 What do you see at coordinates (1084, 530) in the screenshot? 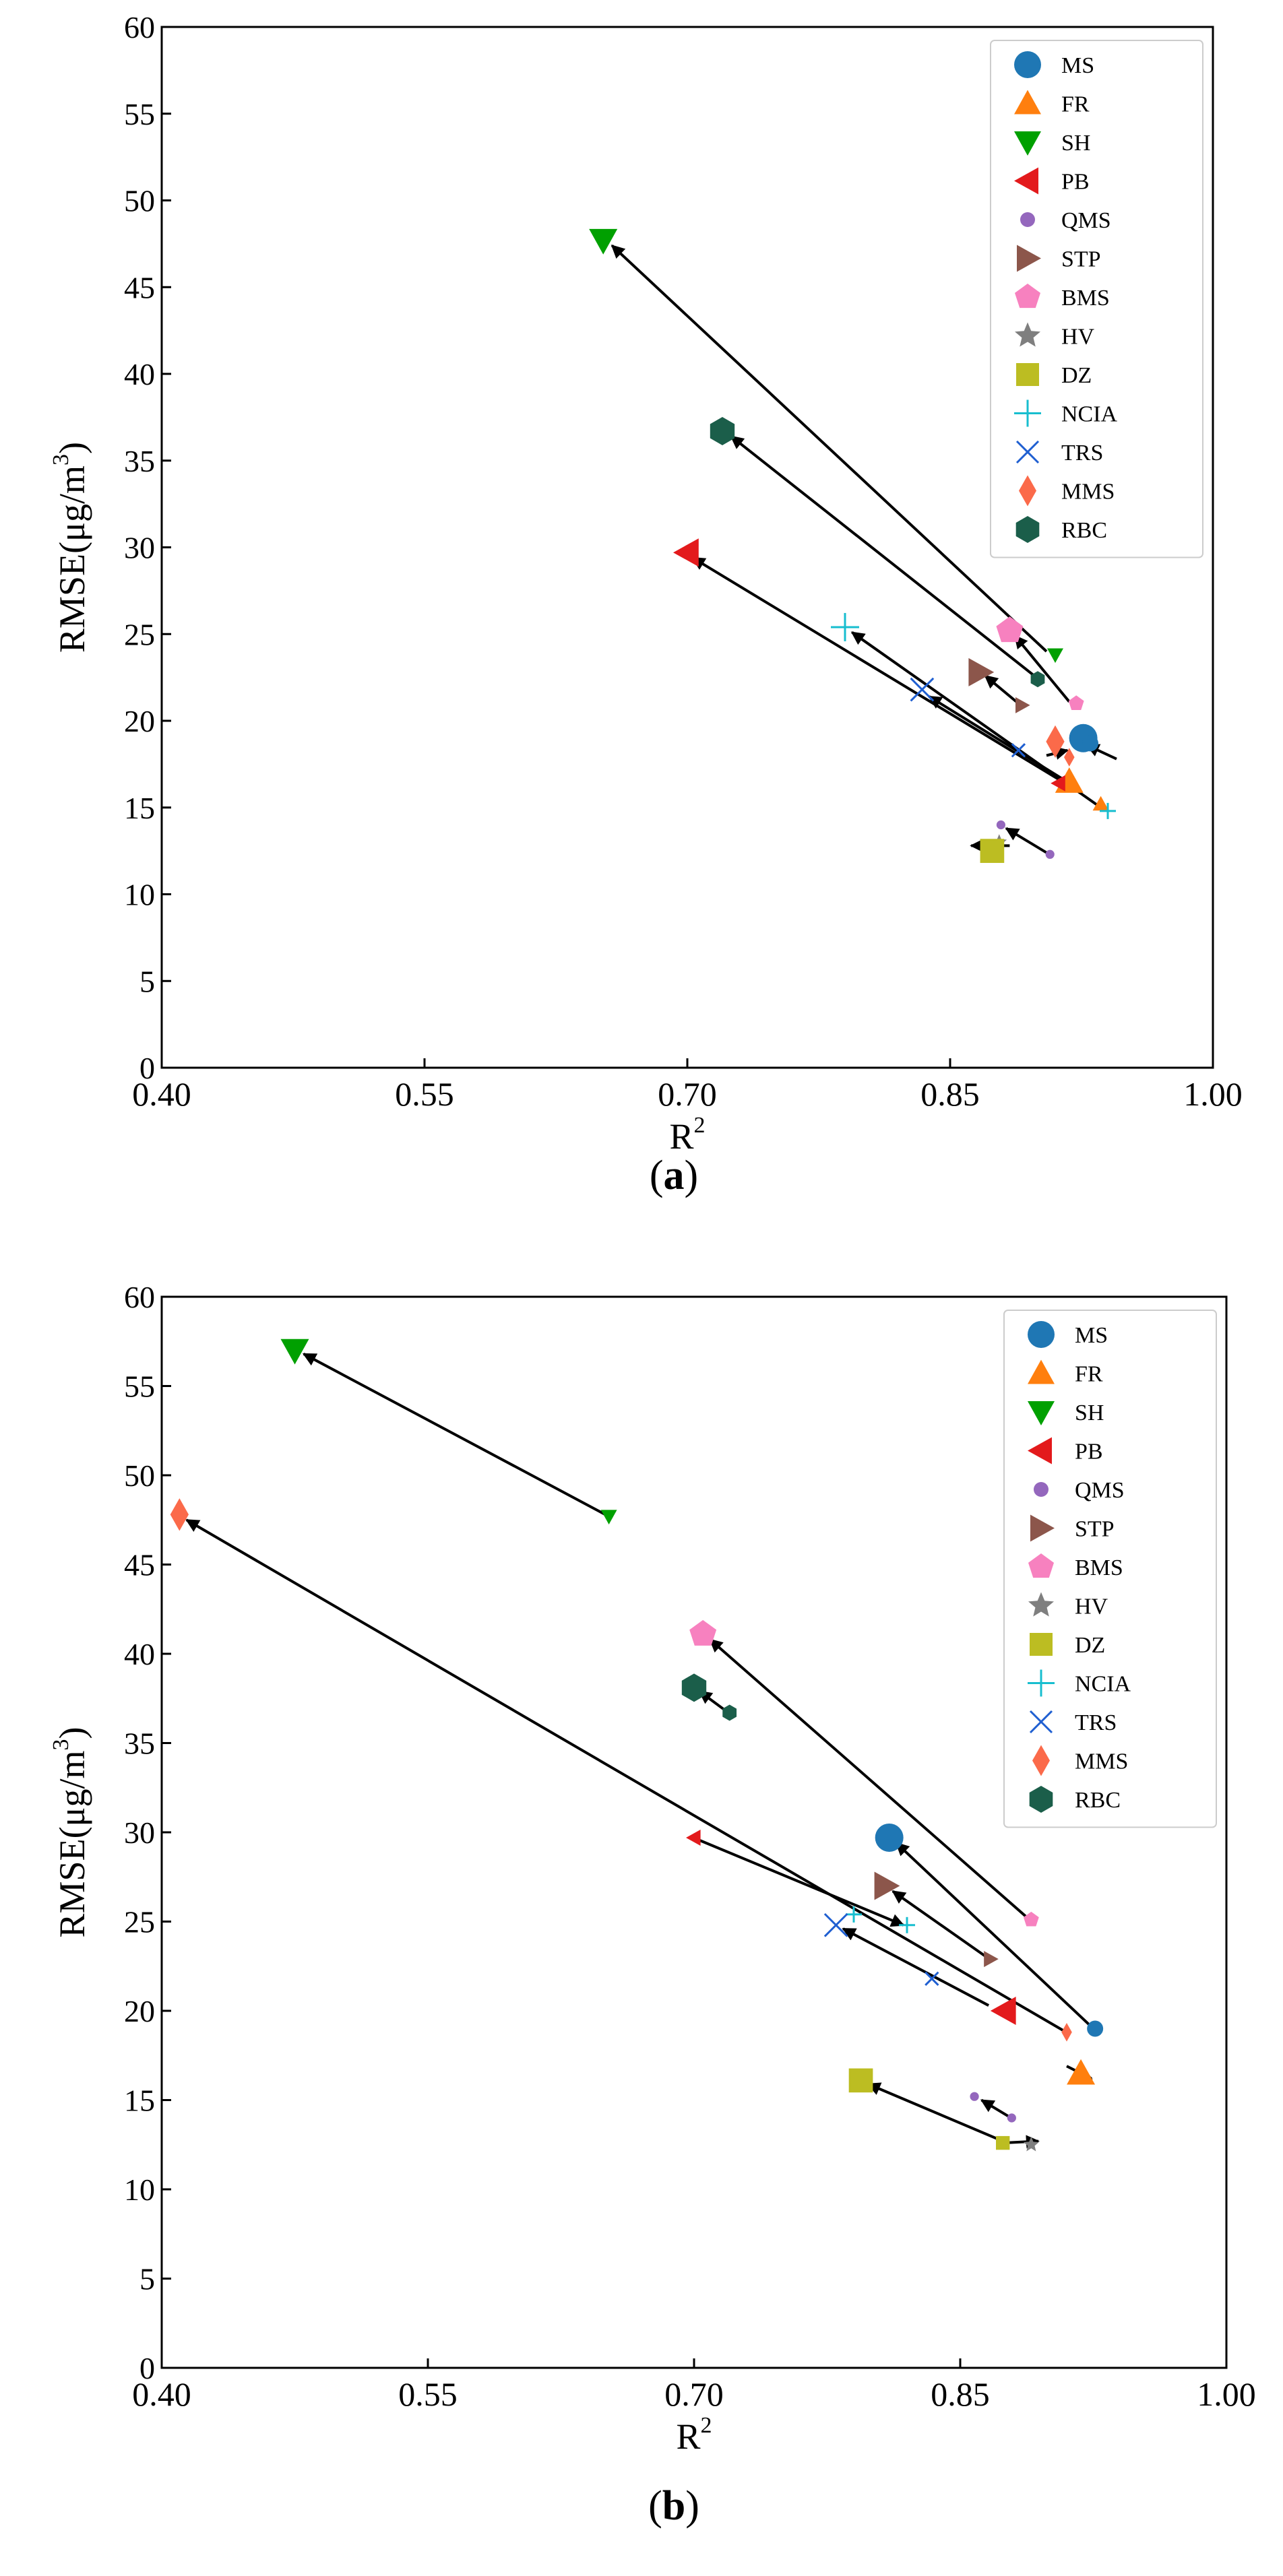
I see `panel-a-legend-label-rbc: RBC` at bounding box center [1084, 530].